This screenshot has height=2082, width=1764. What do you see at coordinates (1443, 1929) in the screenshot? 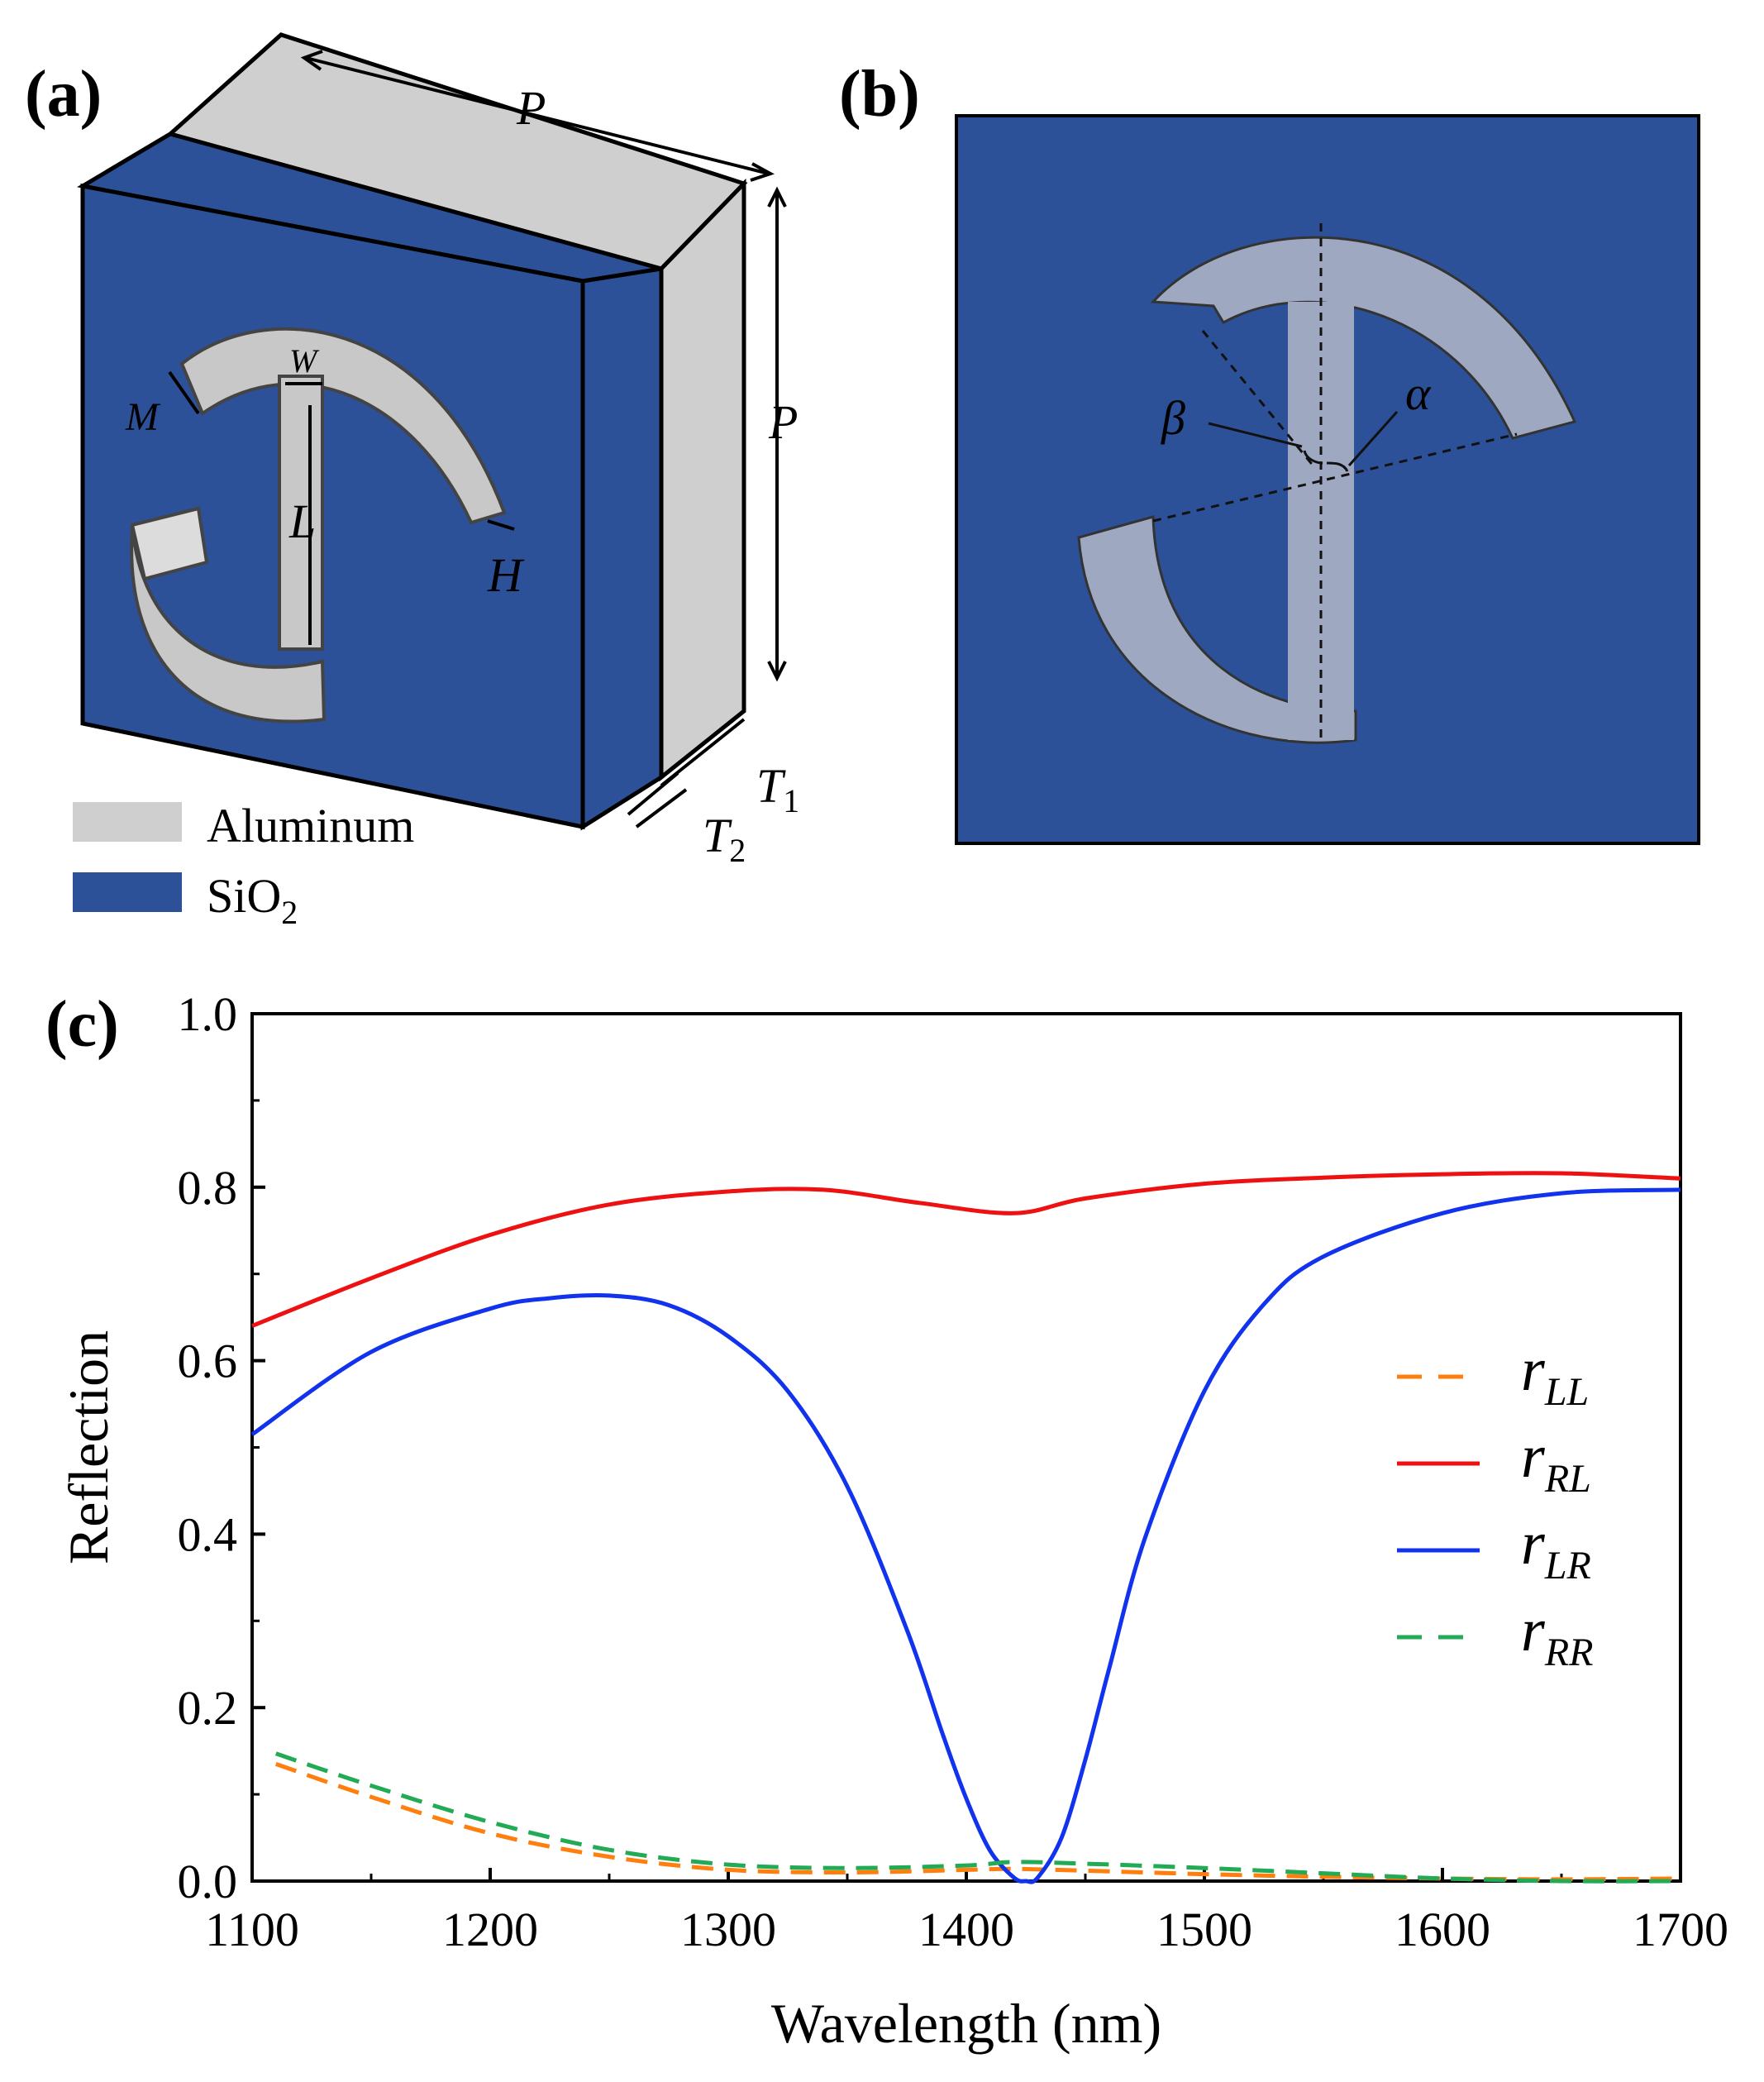
I see `x-tick-label: 1600` at bounding box center [1443, 1929].